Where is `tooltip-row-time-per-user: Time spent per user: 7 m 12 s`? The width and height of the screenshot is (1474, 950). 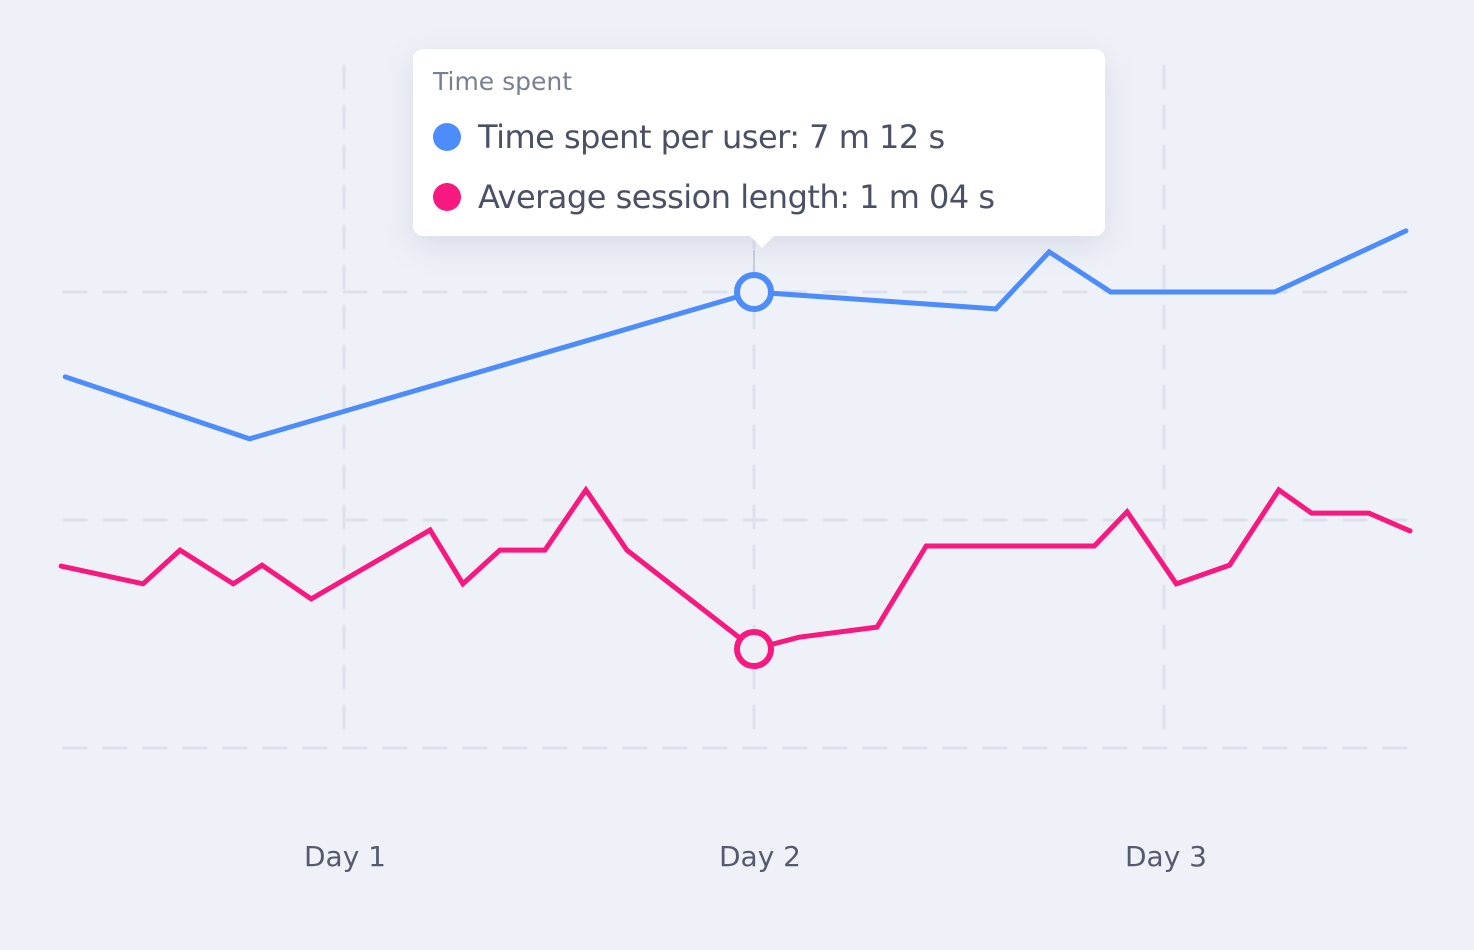
tooltip-row-time-per-user: Time spent per user: 7 m 12 s is located at coordinates (759, 137).